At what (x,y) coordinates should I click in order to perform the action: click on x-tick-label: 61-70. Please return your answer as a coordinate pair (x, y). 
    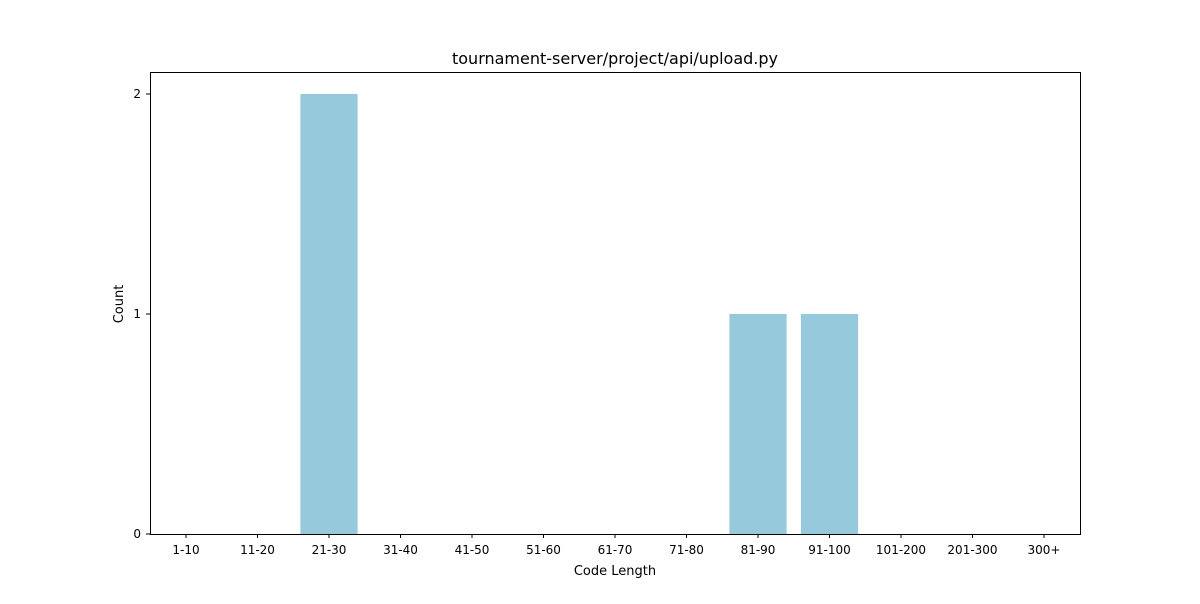
    Looking at the image, I should click on (615, 550).